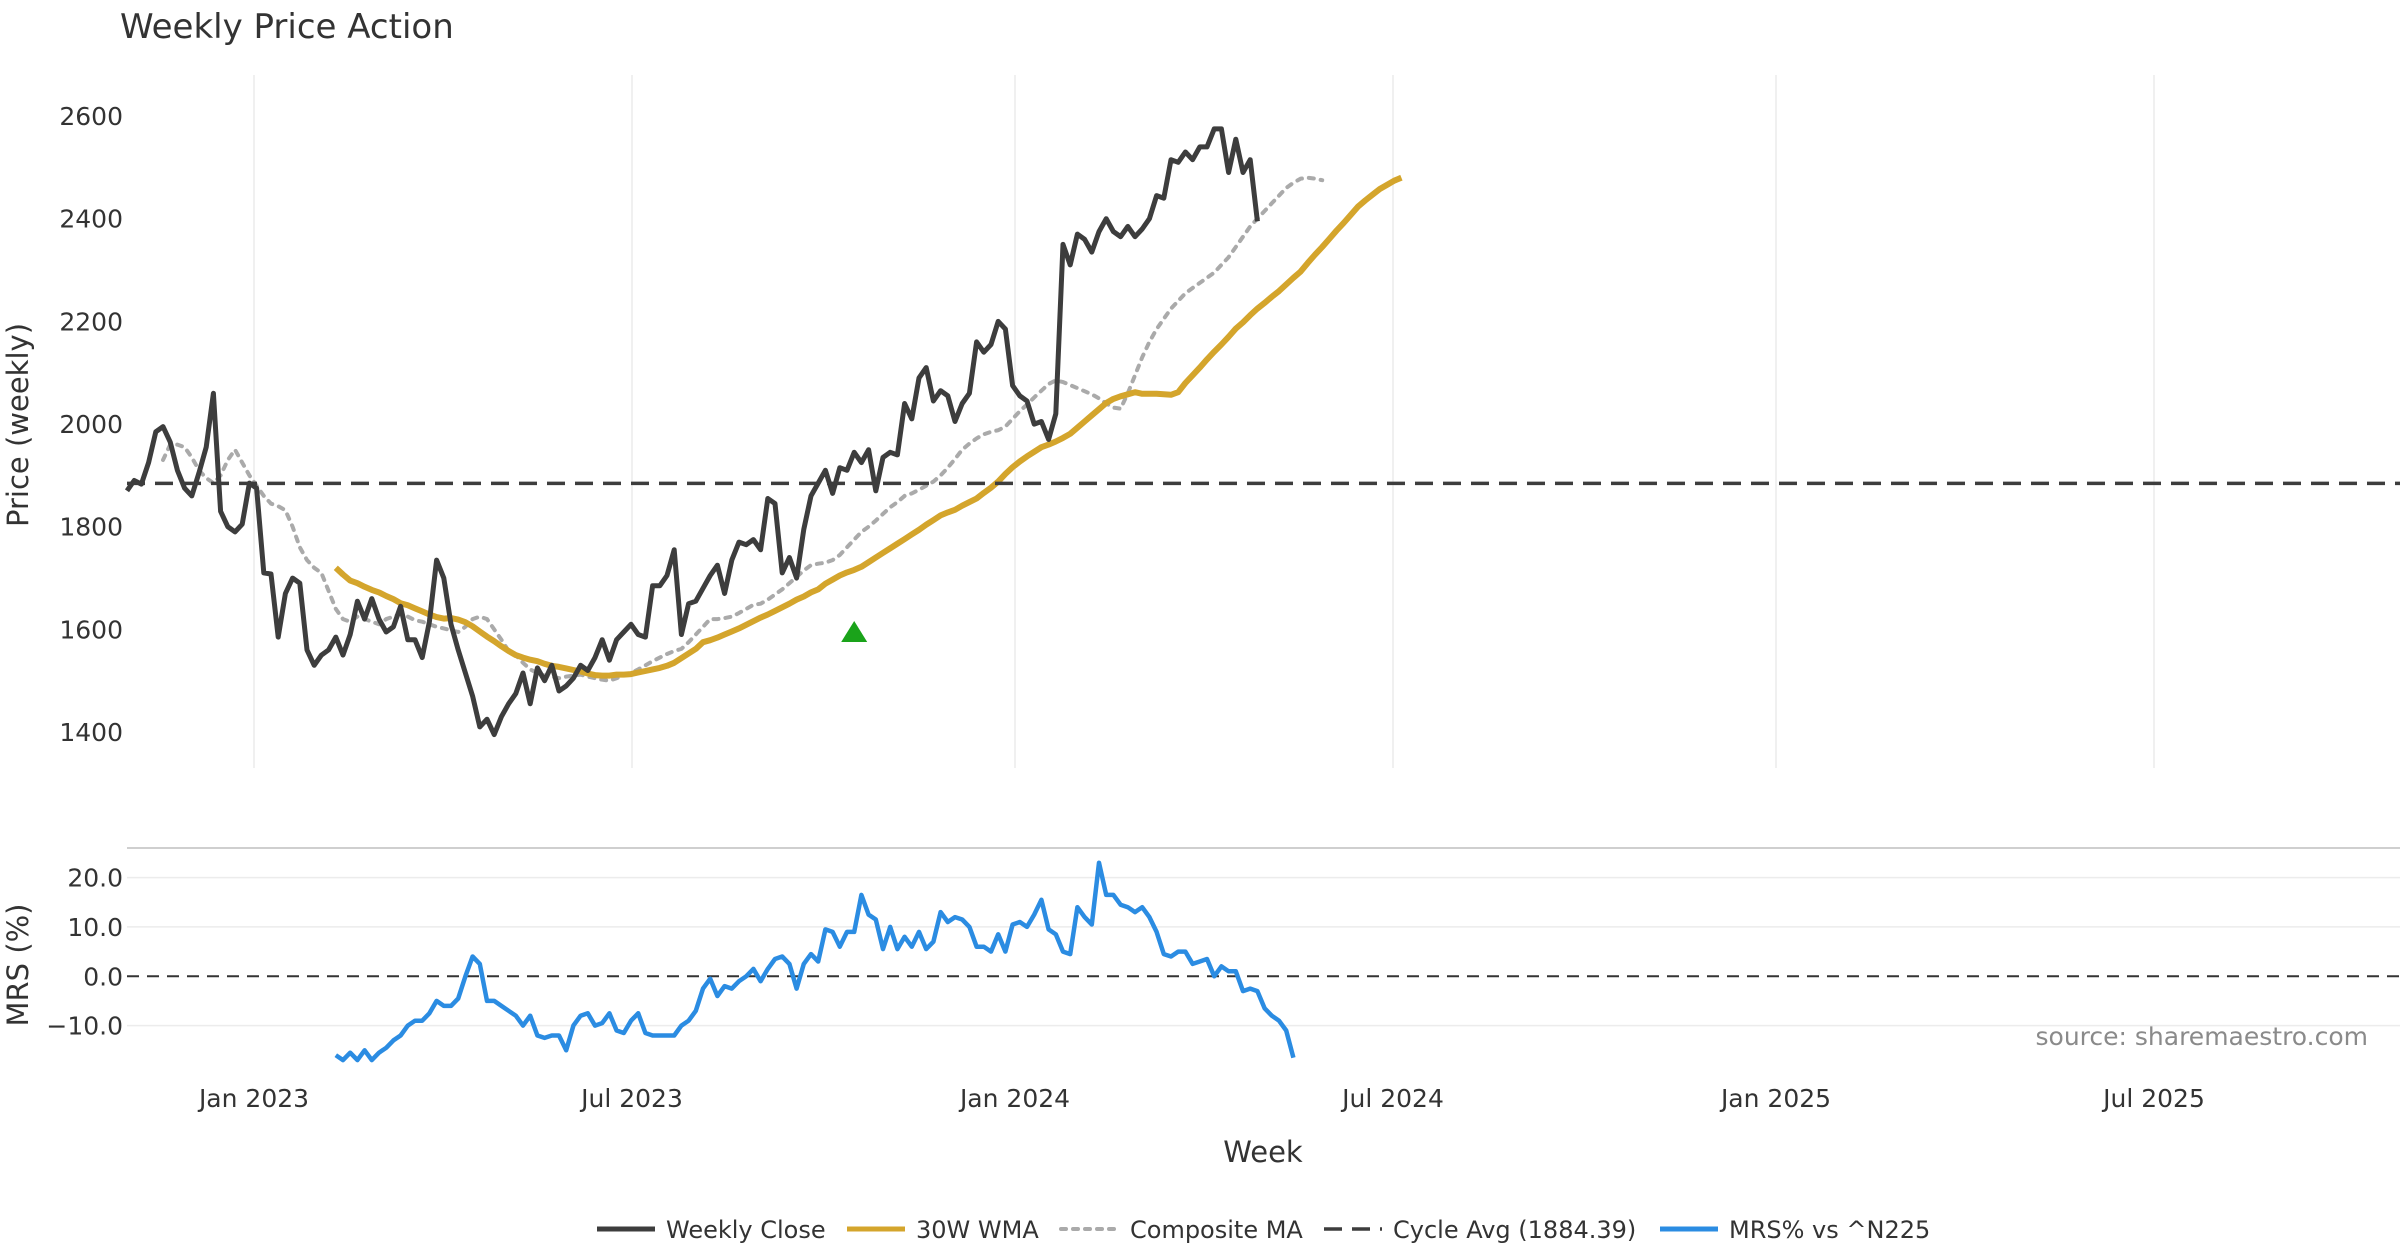 Image resolution: width=2400 pixels, height=1260 pixels. What do you see at coordinates (95, 878) in the screenshot?
I see `mrs-y-tick-label: 20.0` at bounding box center [95, 878].